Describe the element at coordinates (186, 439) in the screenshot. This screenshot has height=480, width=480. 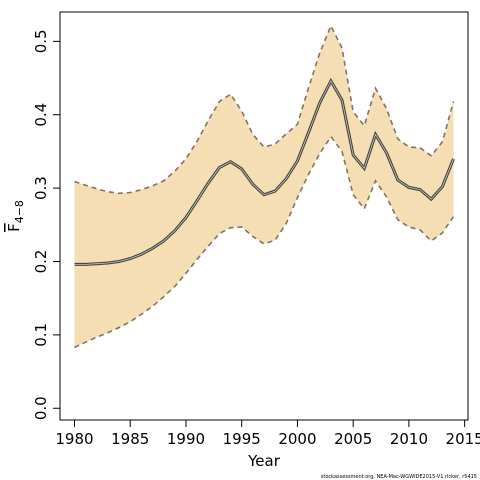
I see `x-tick-label-1990: 1990` at that location.